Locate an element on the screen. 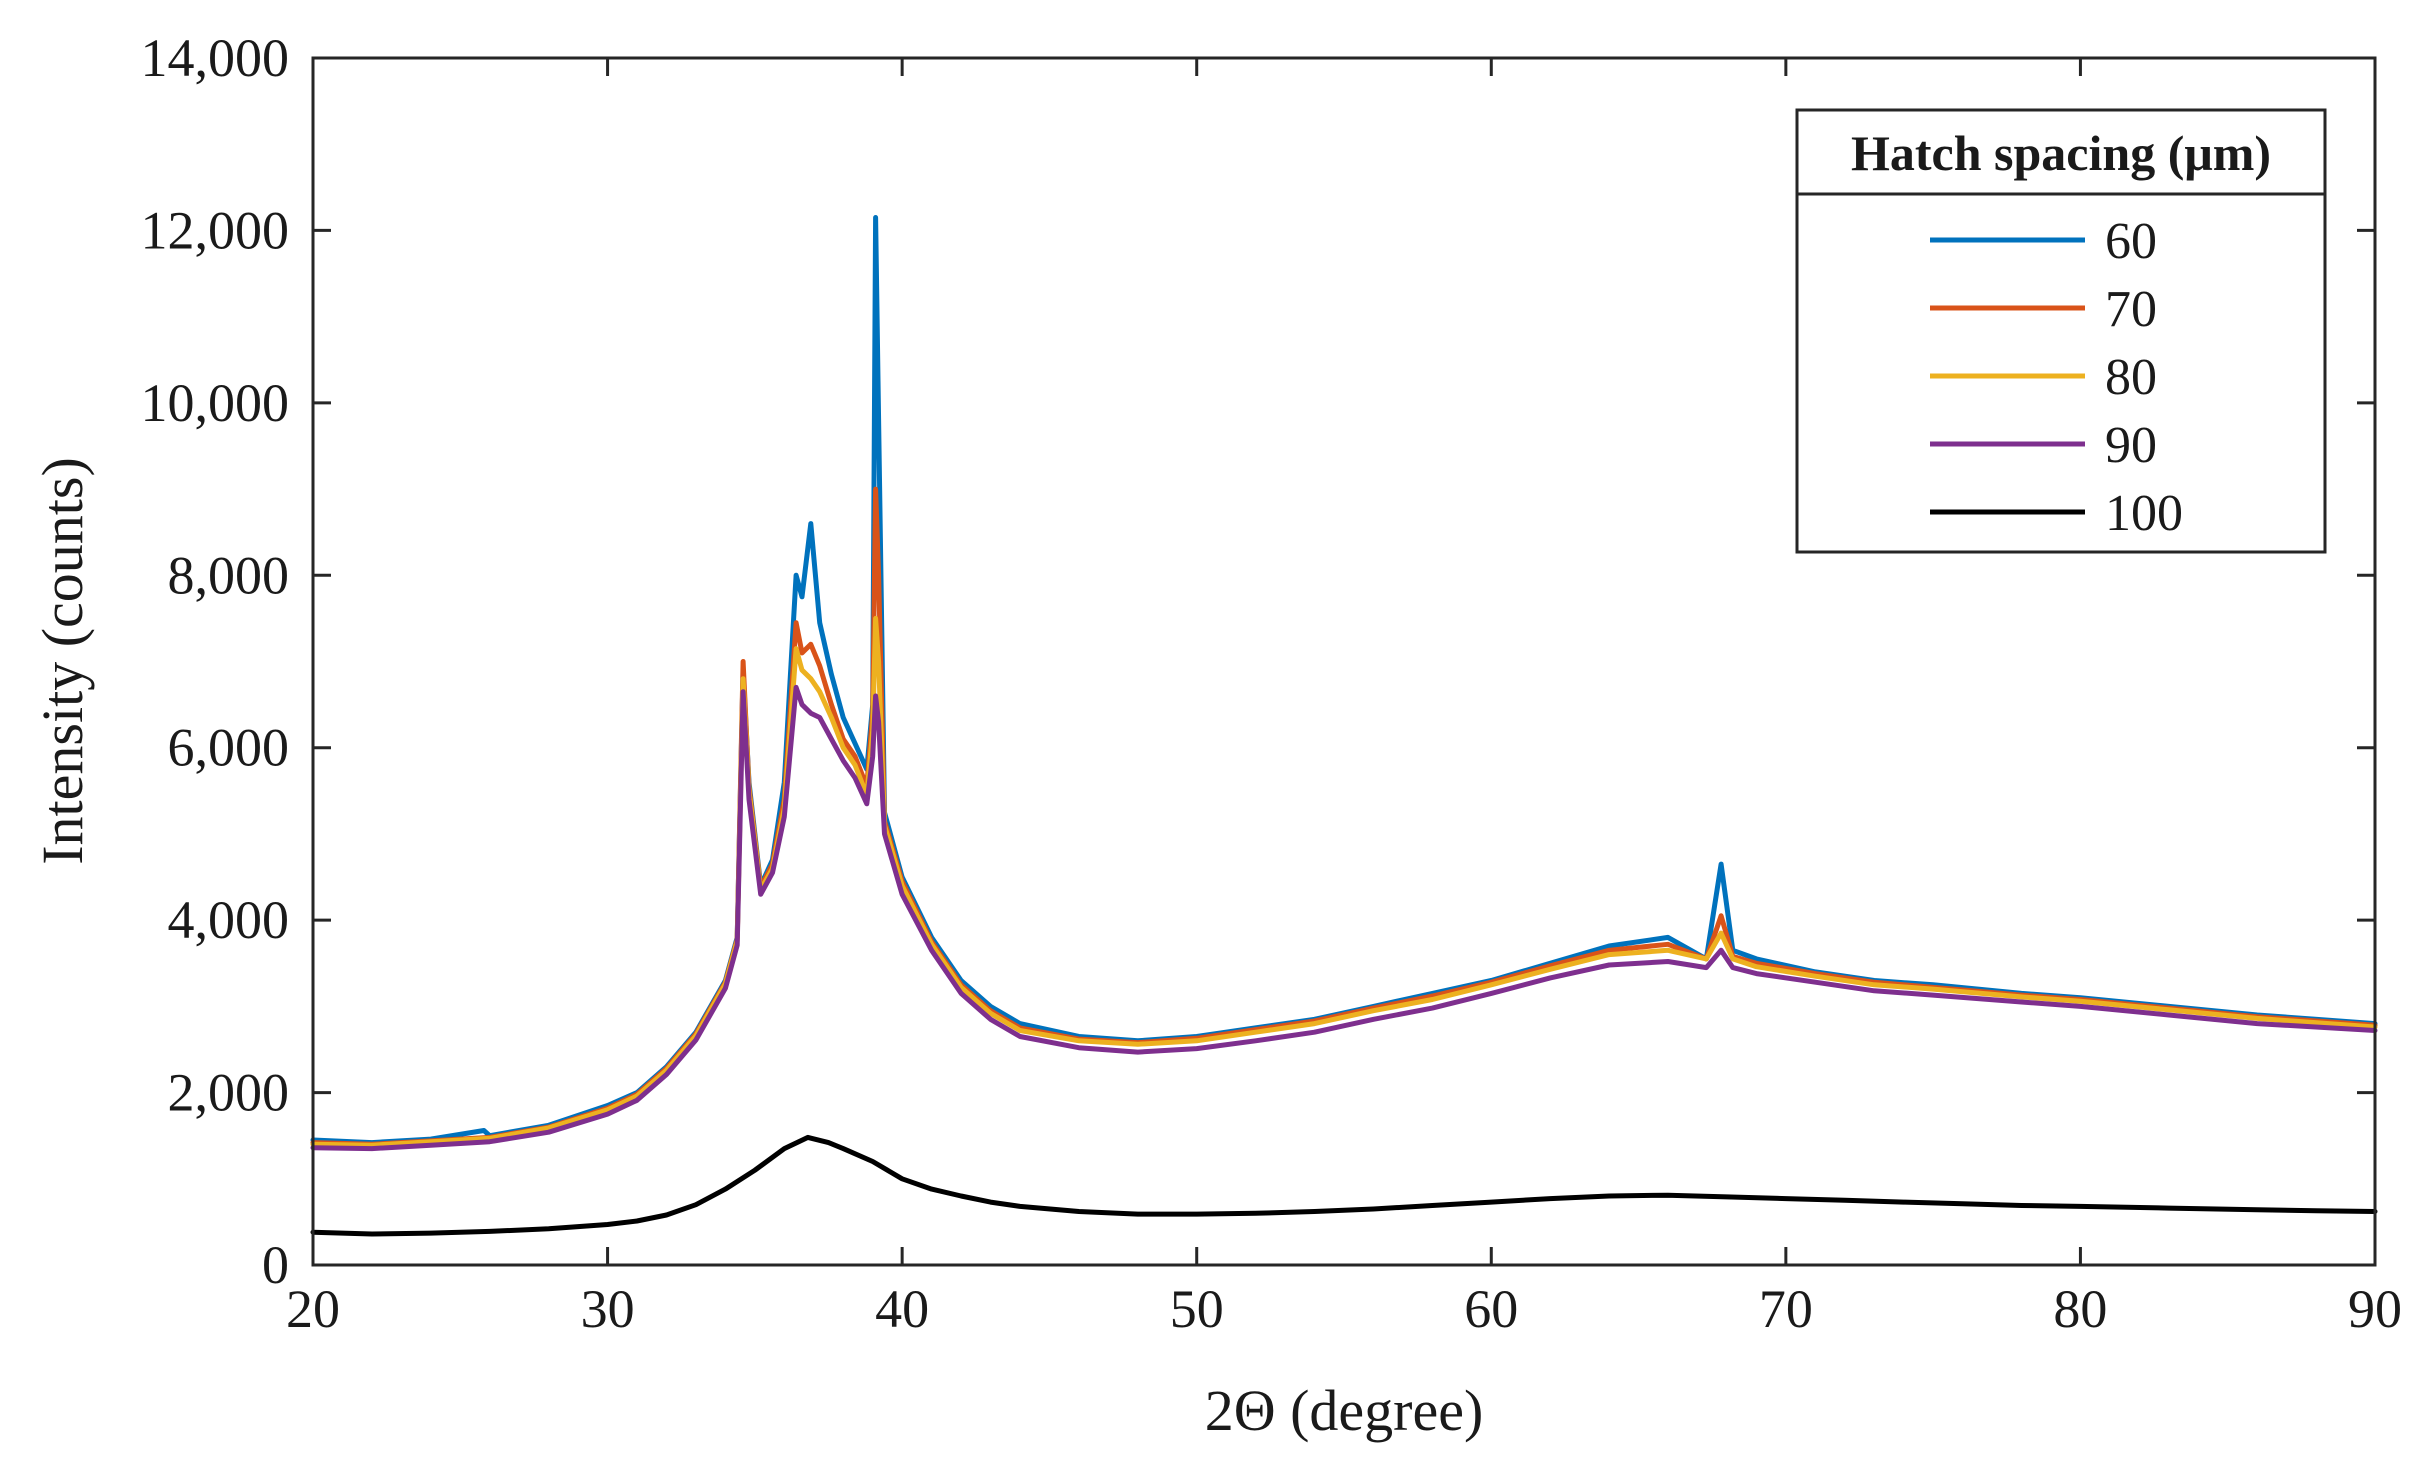  x-tick-label: 60 is located at coordinates (1491, 1309).